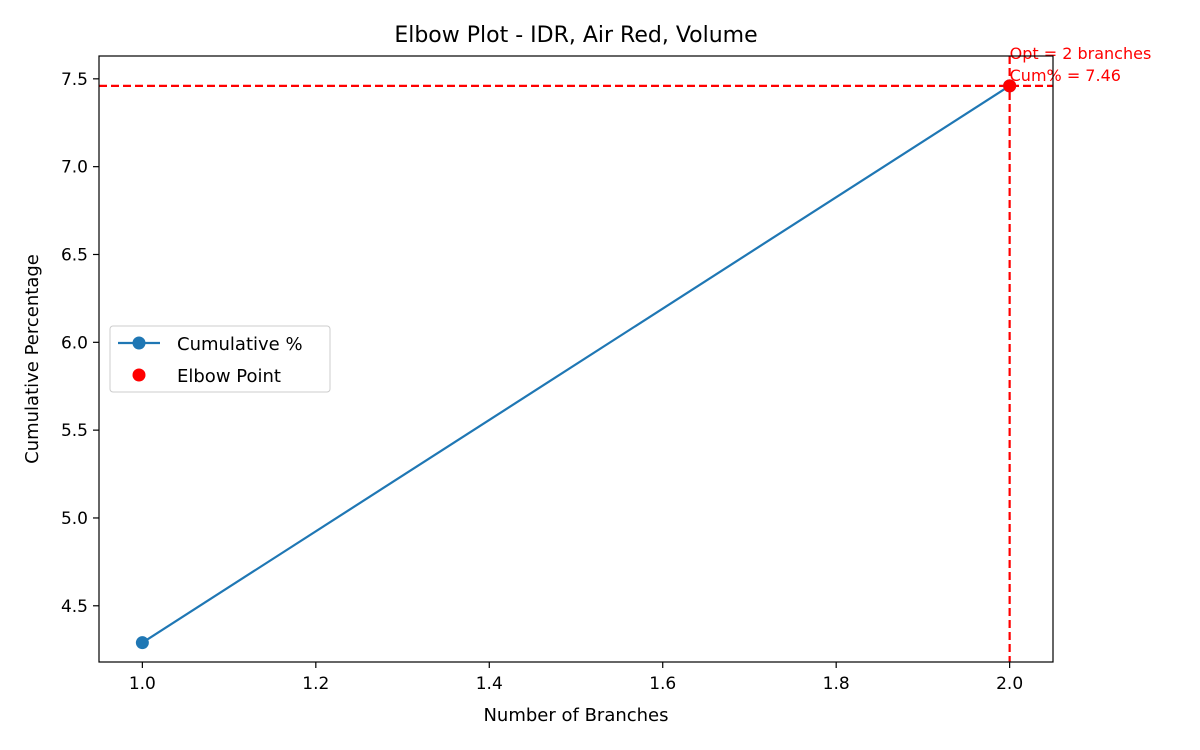 This screenshot has width=1200, height=750. I want to click on x-tick-label: 1.4, so click(489, 684).